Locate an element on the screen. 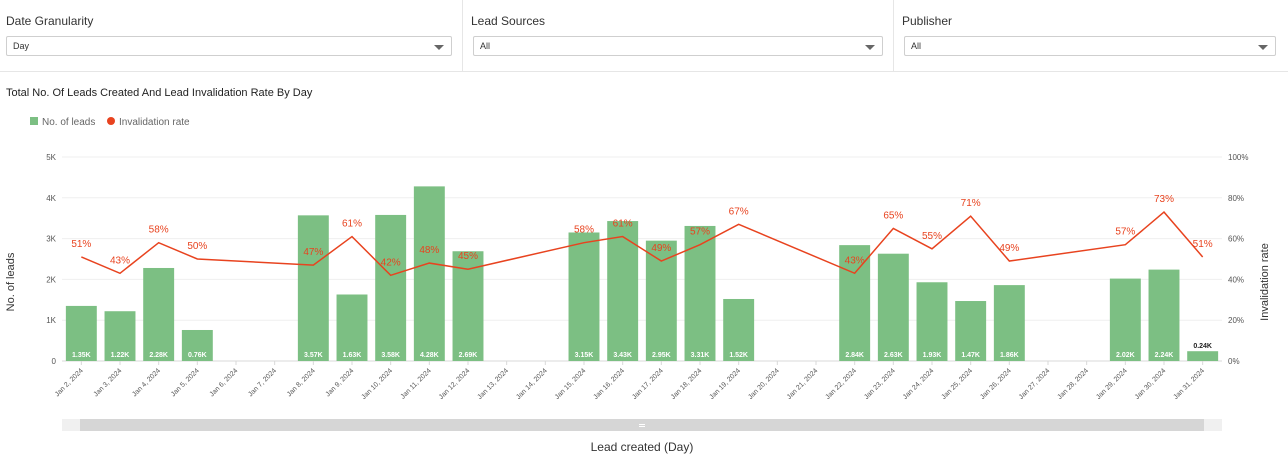  line-series is located at coordinates (642, 243).